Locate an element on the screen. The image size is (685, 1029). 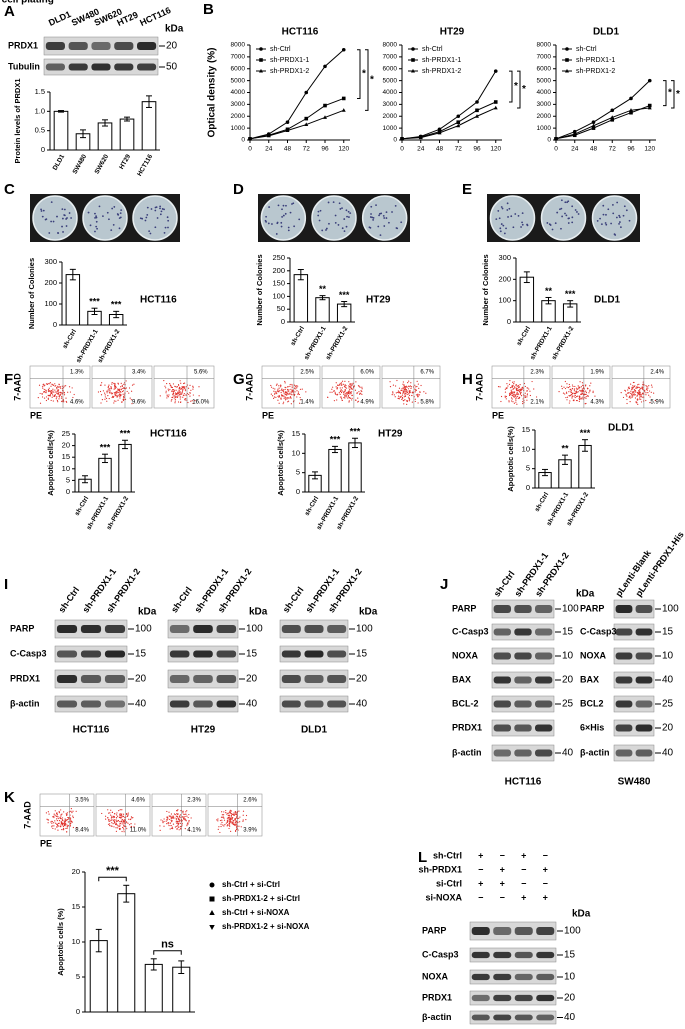
panel-label: A is located at coordinates (9, 11).